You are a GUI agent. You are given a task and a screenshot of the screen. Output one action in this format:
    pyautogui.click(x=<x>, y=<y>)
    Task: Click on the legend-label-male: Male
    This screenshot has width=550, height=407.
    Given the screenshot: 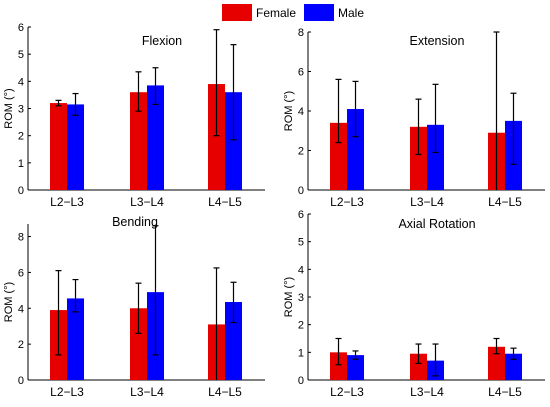 What is the action you would take?
    pyautogui.click(x=351, y=13)
    